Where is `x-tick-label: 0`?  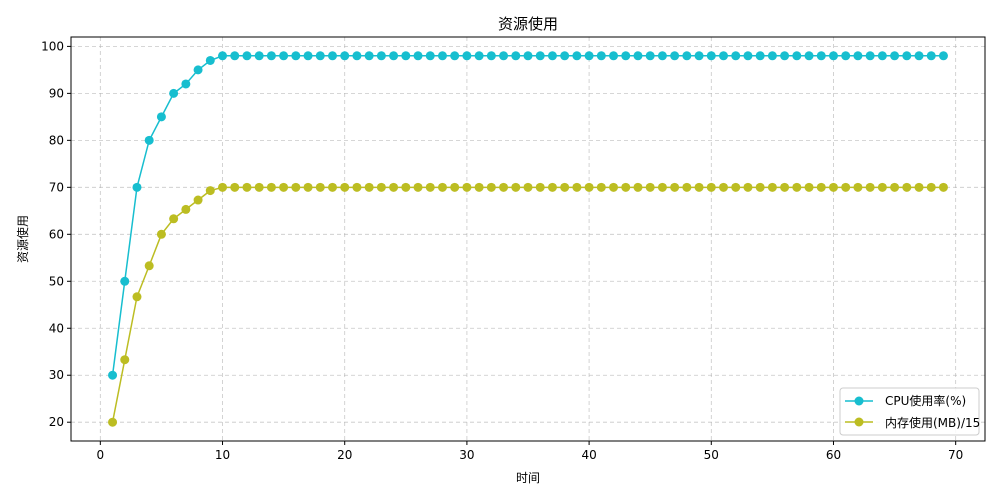 x-tick-label: 0 is located at coordinates (101, 455).